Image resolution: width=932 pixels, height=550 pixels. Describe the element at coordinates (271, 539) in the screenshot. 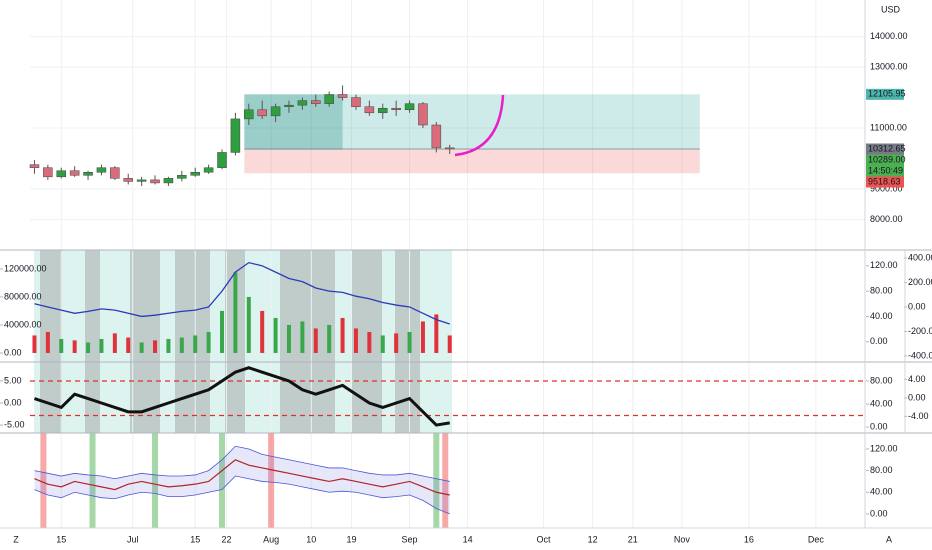

I see `x-tick-label: Aug` at that location.